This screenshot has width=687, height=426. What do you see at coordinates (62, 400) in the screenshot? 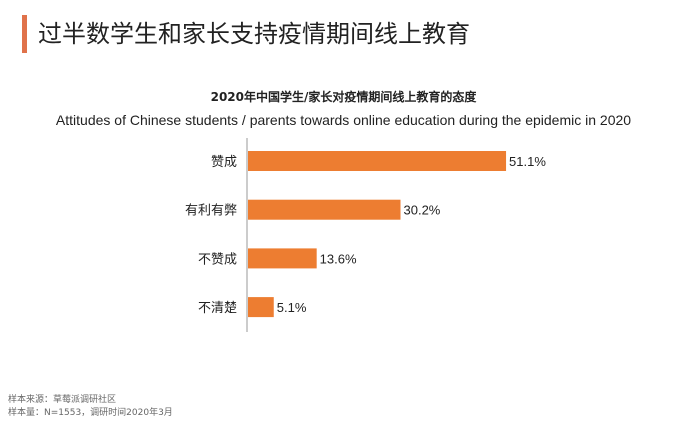
I see `source-note: 样本来源：草莓派调研社区` at bounding box center [62, 400].